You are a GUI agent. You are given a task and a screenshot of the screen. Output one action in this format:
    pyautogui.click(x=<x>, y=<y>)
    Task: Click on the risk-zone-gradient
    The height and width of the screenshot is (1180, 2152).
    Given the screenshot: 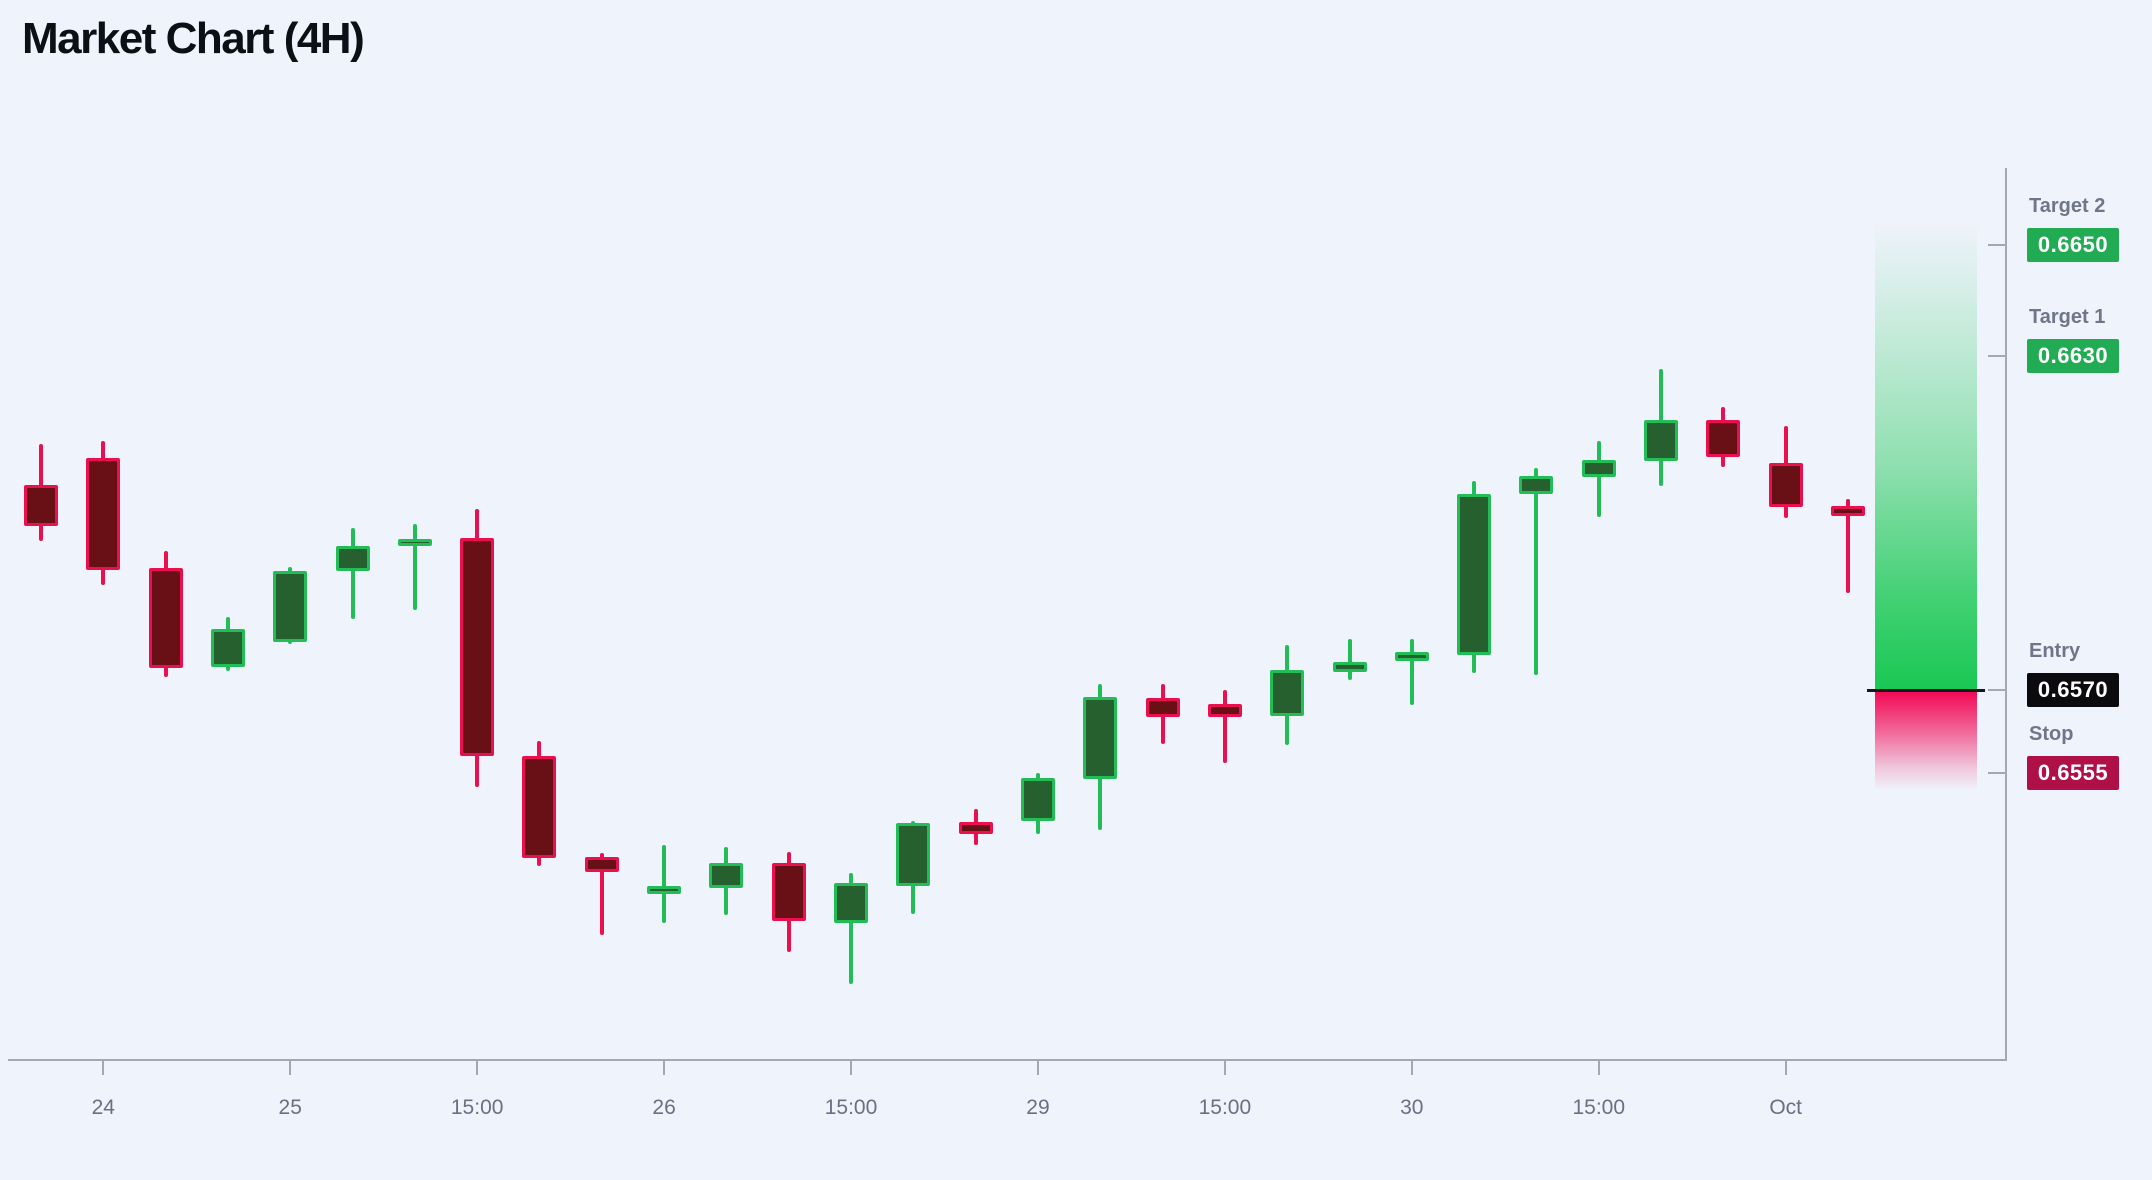 What is the action you would take?
    pyautogui.click(x=1926, y=741)
    